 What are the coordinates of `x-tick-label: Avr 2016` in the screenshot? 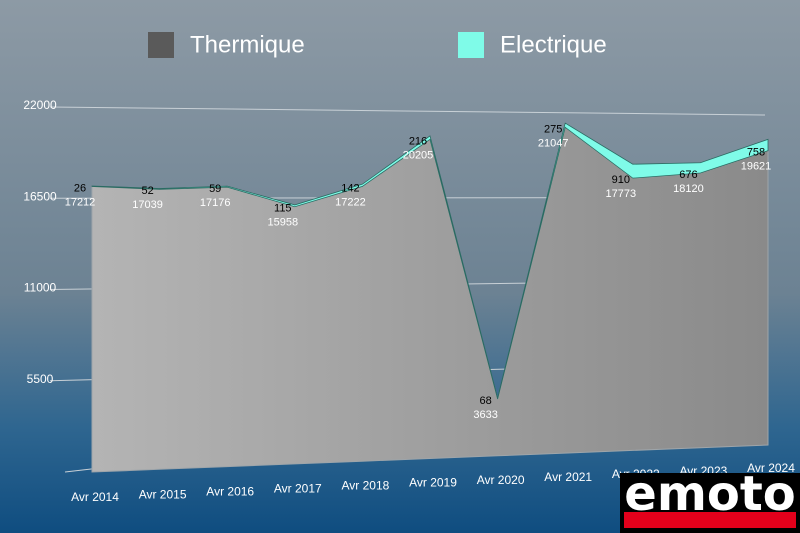 It's located at (230, 491).